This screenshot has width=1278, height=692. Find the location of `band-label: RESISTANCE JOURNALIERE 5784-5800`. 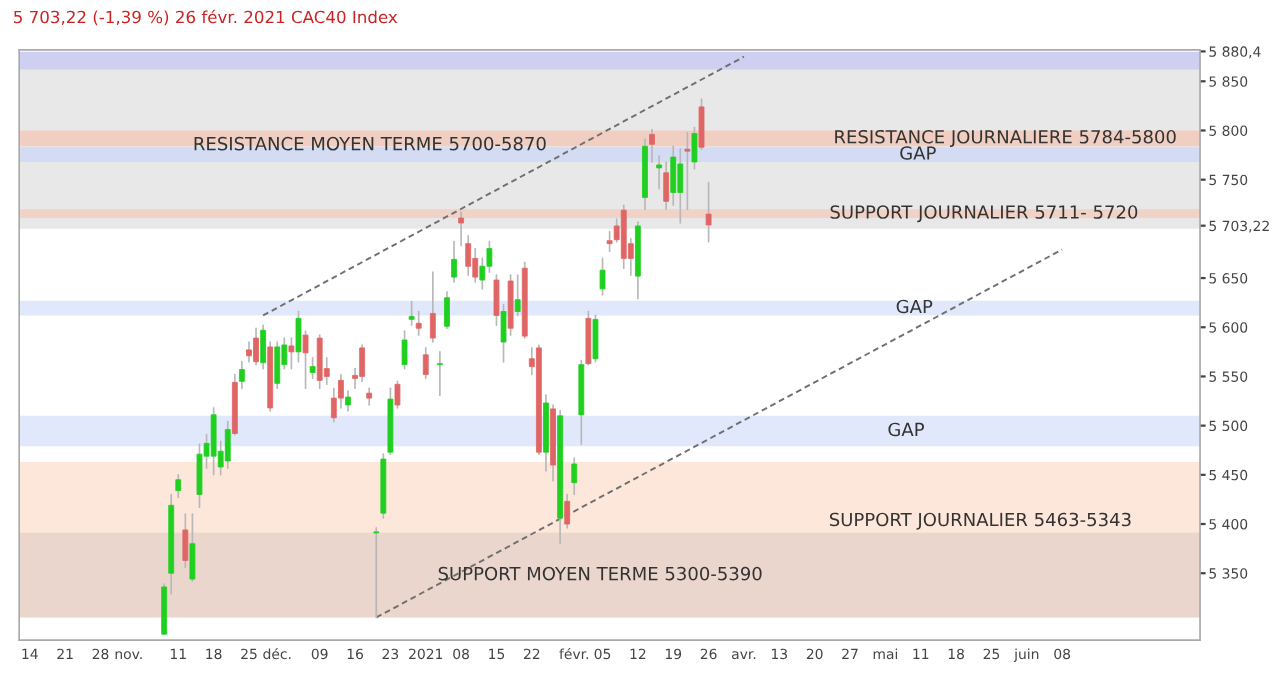

band-label: RESISTANCE JOURNALIERE 5784-5800 is located at coordinates (1005, 138).